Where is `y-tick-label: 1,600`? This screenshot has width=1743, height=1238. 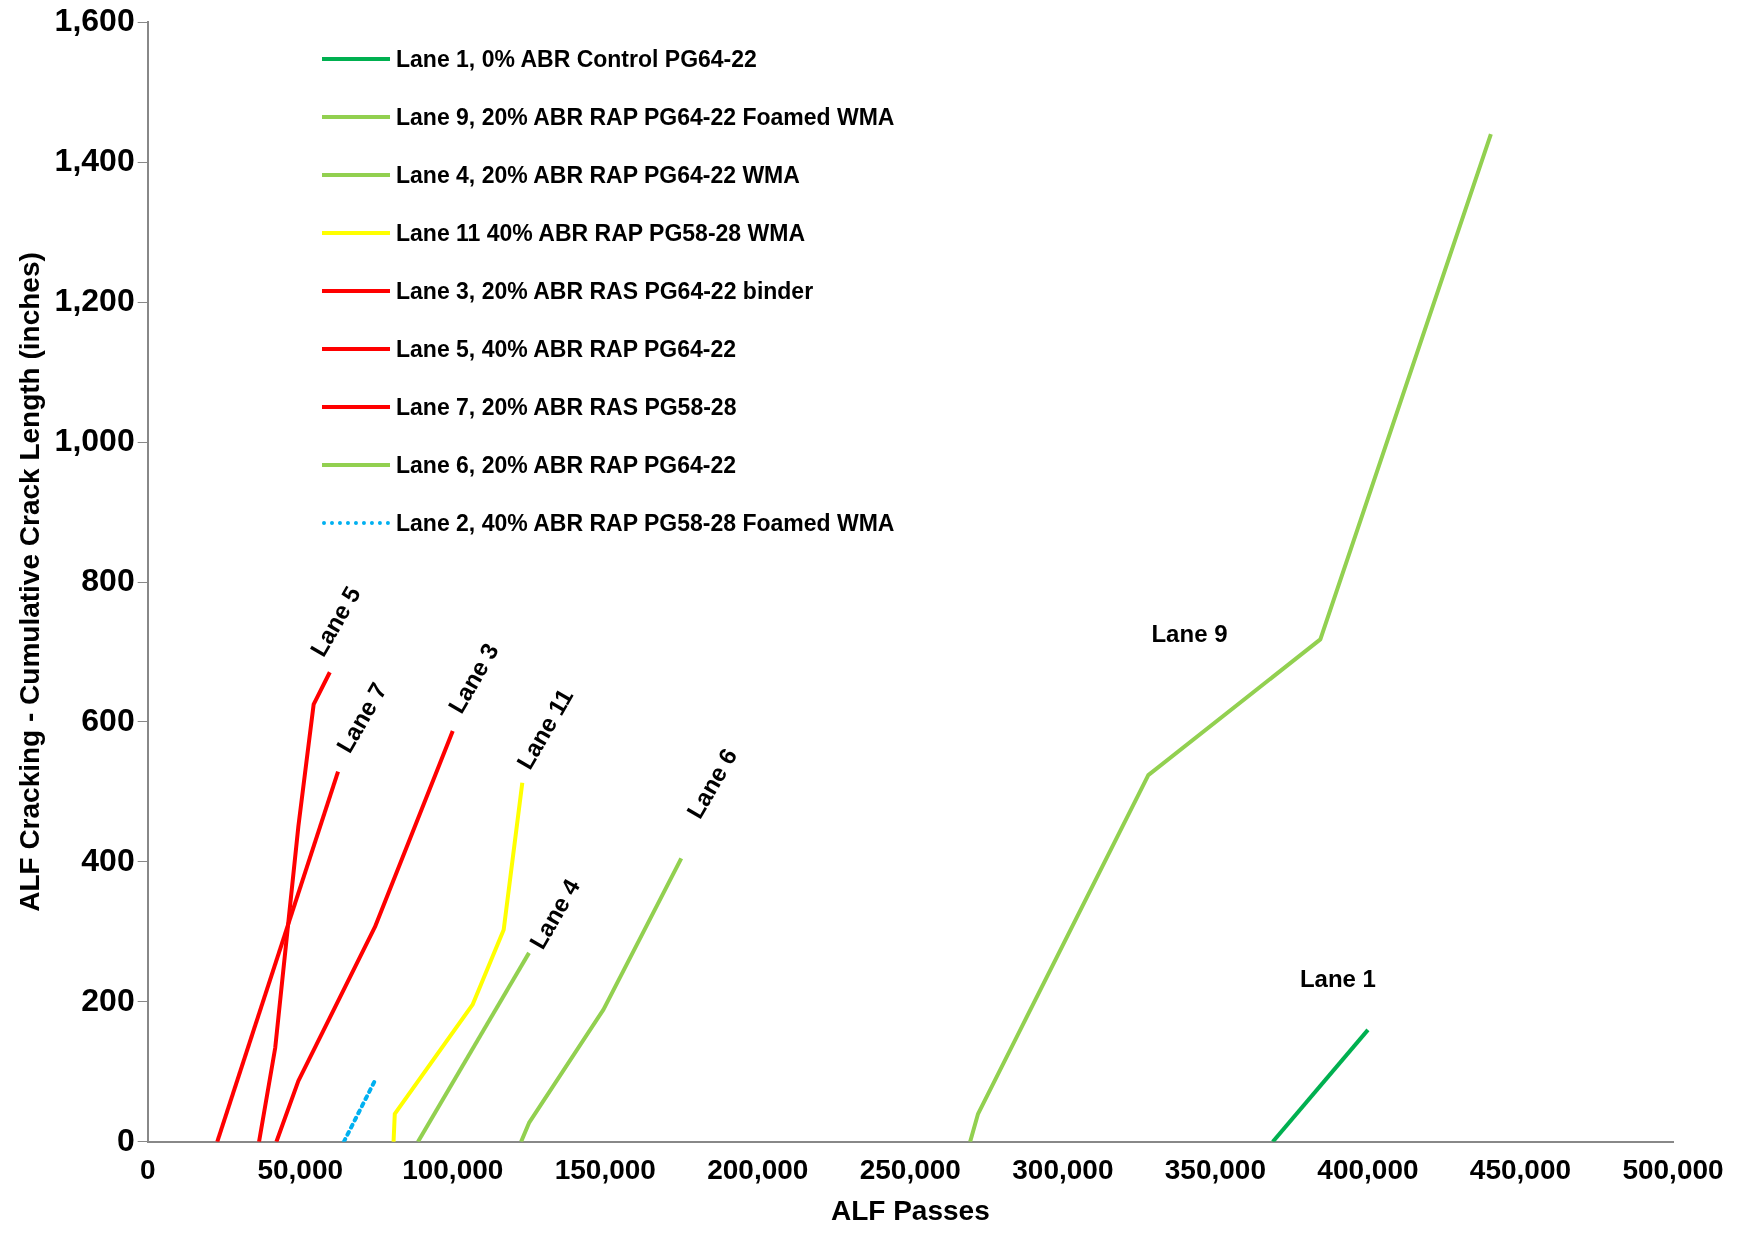 y-tick-label: 1,600 is located at coordinates (94, 20).